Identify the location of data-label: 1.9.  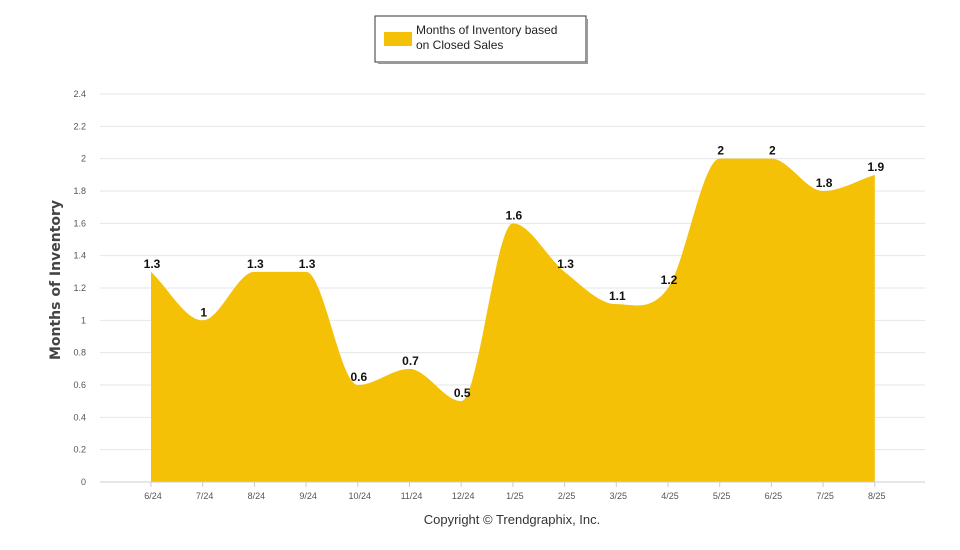
(875, 167).